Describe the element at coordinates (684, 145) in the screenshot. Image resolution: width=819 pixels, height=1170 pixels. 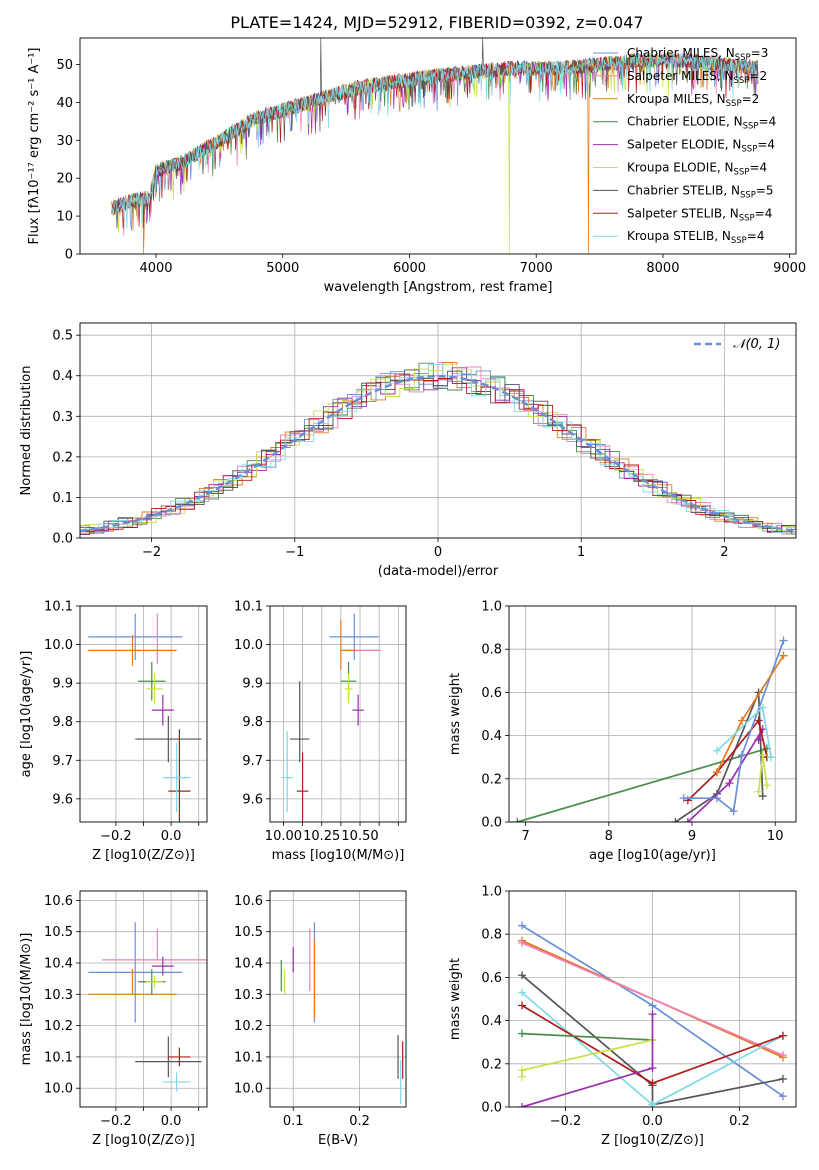
I see `legend-label: Salpeter ELODIE, N` at that location.